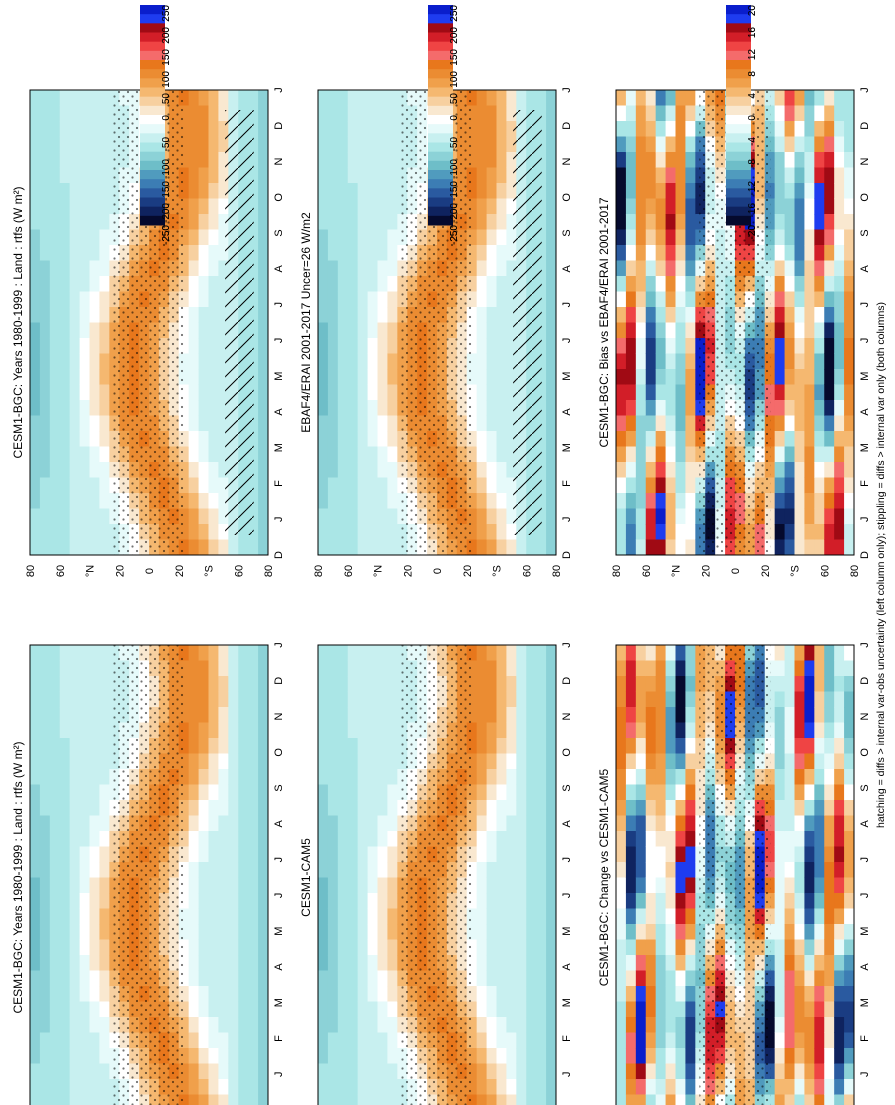 The width and height of the screenshot is (895, 1105). Describe the element at coordinates (454, 144) in the screenshot. I see `colorbar-label: -50` at that location.